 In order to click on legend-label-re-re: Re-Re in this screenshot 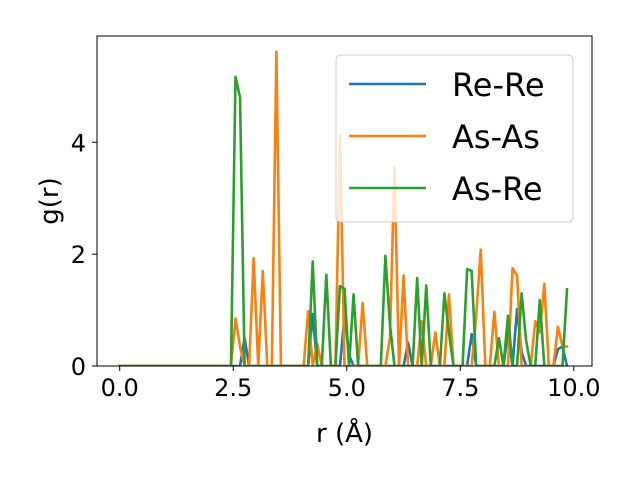, I will do `click(498, 85)`.